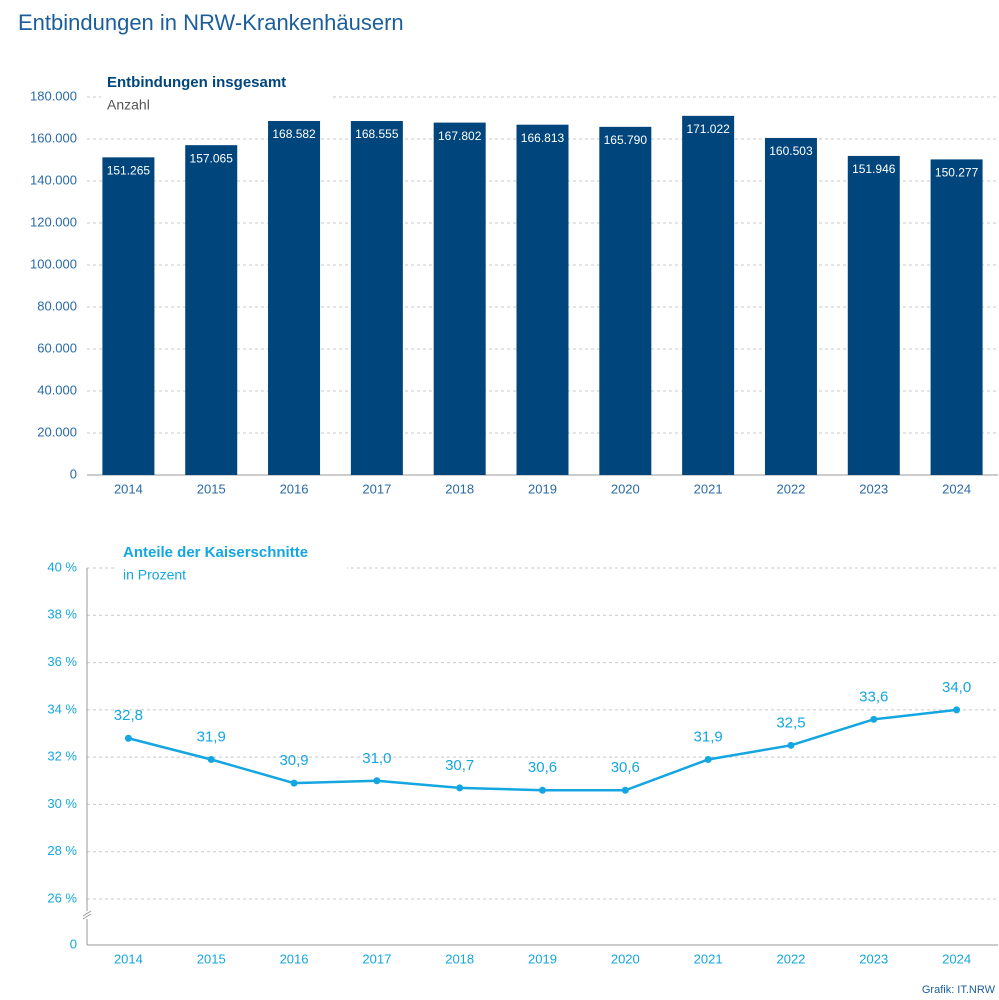 The image size is (999, 1000). What do you see at coordinates (212, 158) in the screenshot?
I see `value-label: 157.065` at bounding box center [212, 158].